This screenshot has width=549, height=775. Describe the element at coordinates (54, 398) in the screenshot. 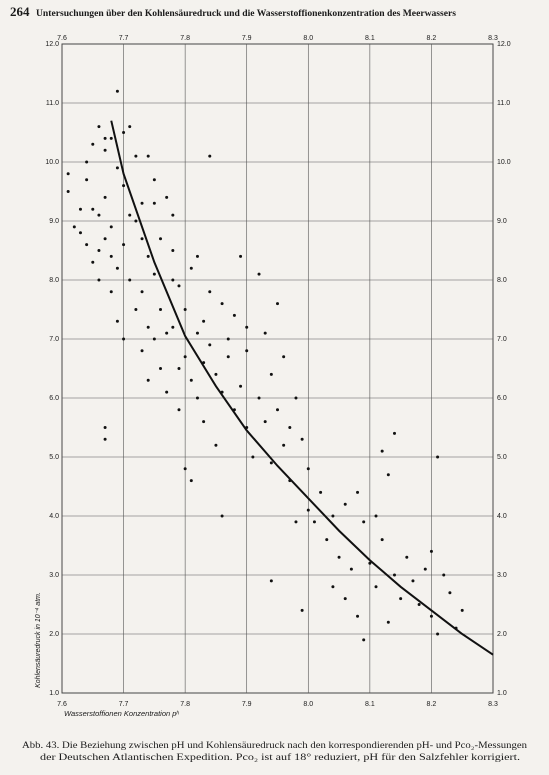

I see `y-tick-label: 6.0` at that location.